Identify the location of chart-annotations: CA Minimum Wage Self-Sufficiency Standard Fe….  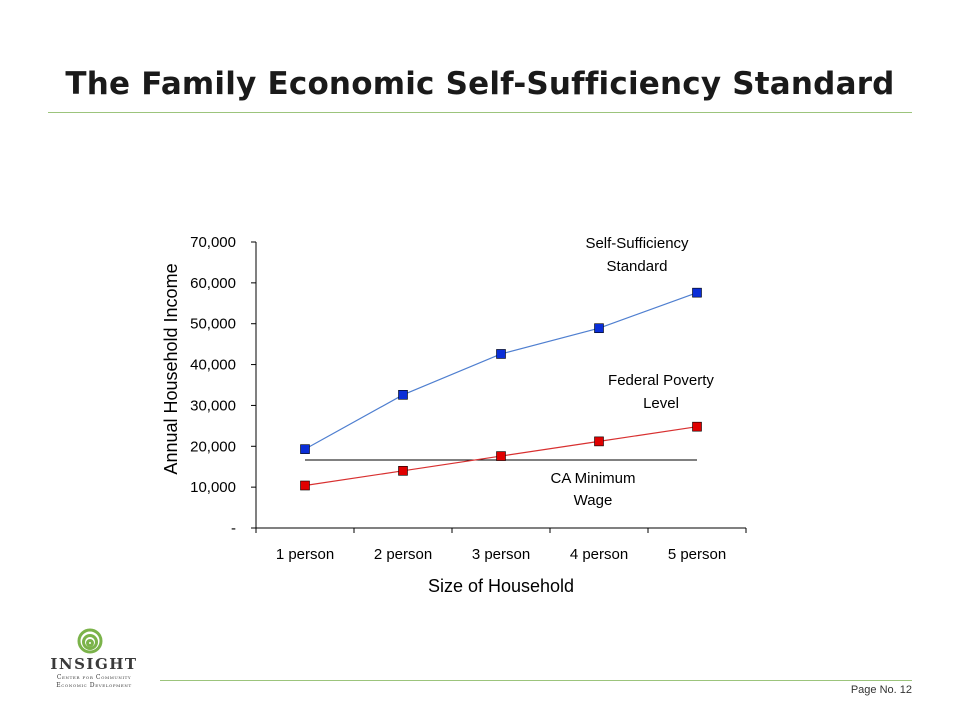
(632, 372).